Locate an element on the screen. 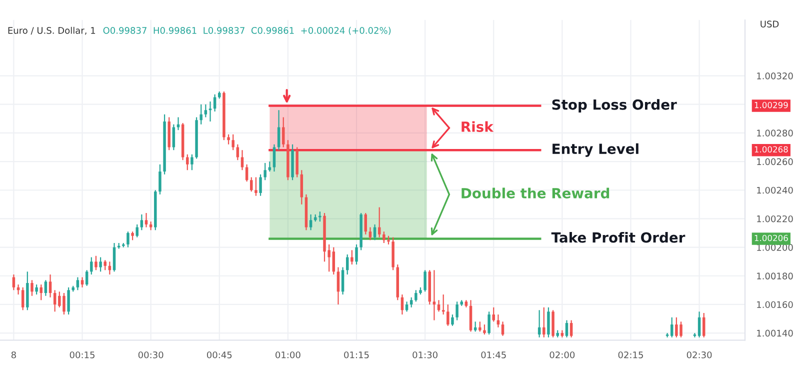 The width and height of the screenshot is (802, 378). x-tick-label: 02:00 is located at coordinates (562, 354).